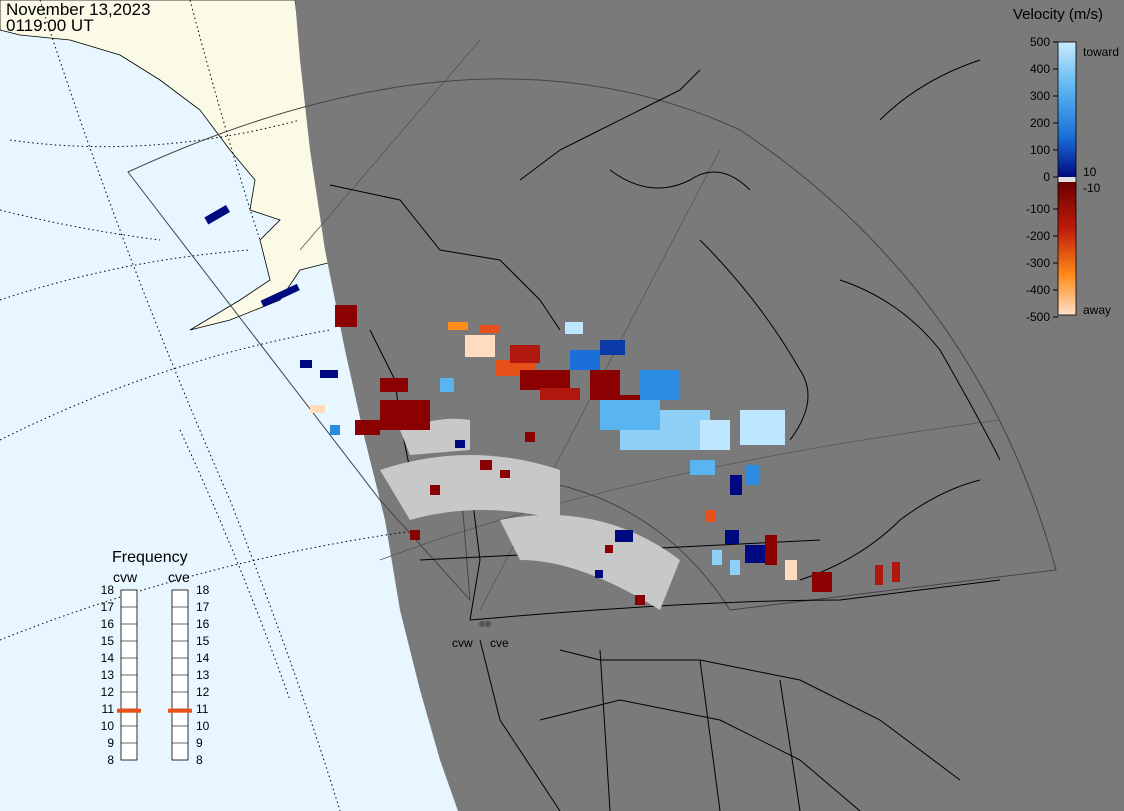  I want to click on observation-time: 0119:00 UT, so click(50, 25).